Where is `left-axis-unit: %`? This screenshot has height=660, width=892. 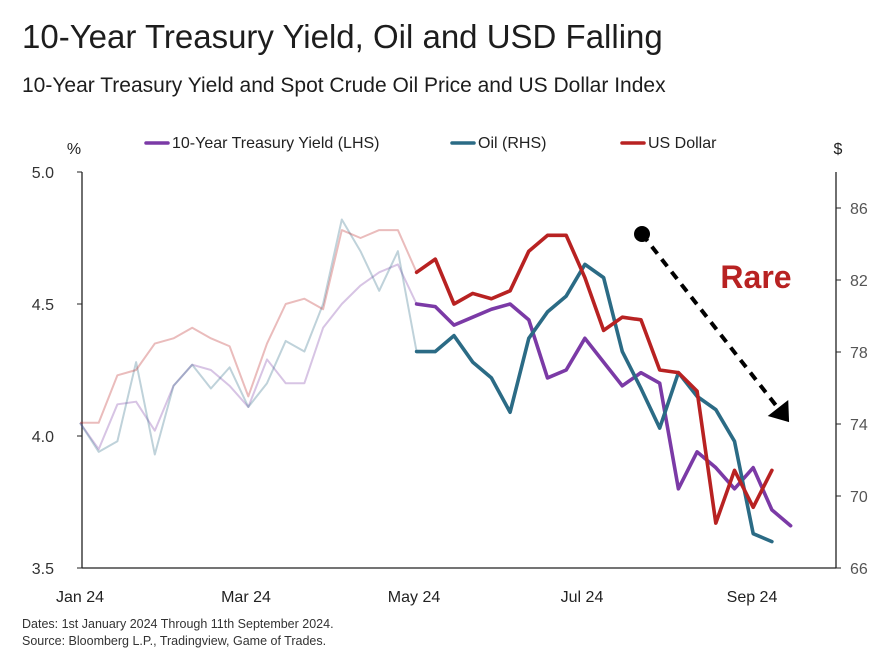 left-axis-unit: % is located at coordinates (74, 149).